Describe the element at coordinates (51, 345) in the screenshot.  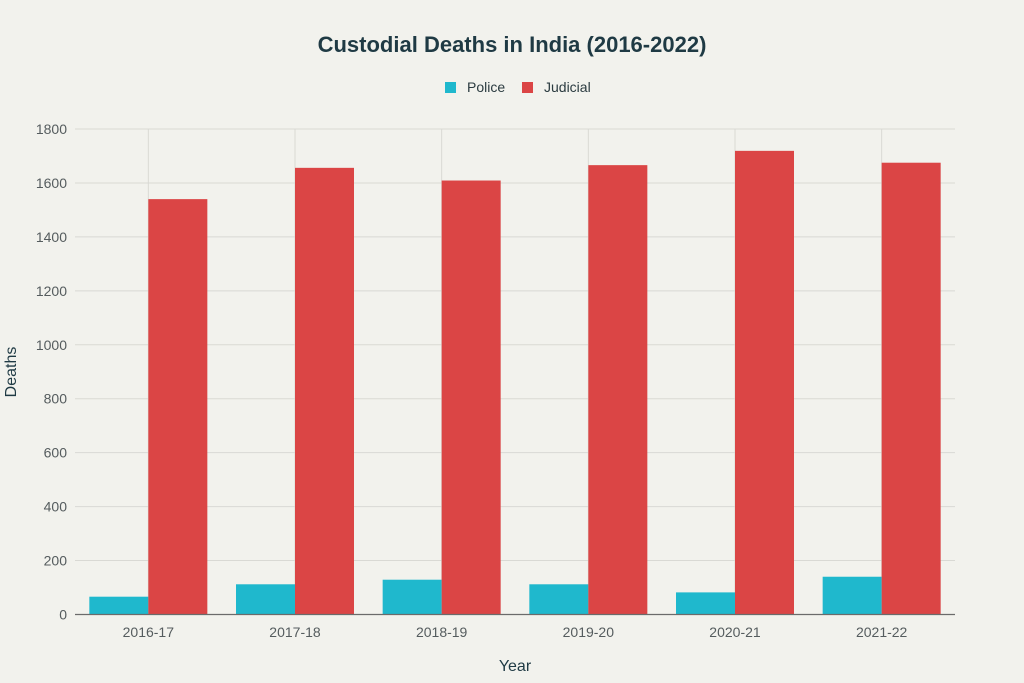
I see `y-tick-label: 1000` at that location.